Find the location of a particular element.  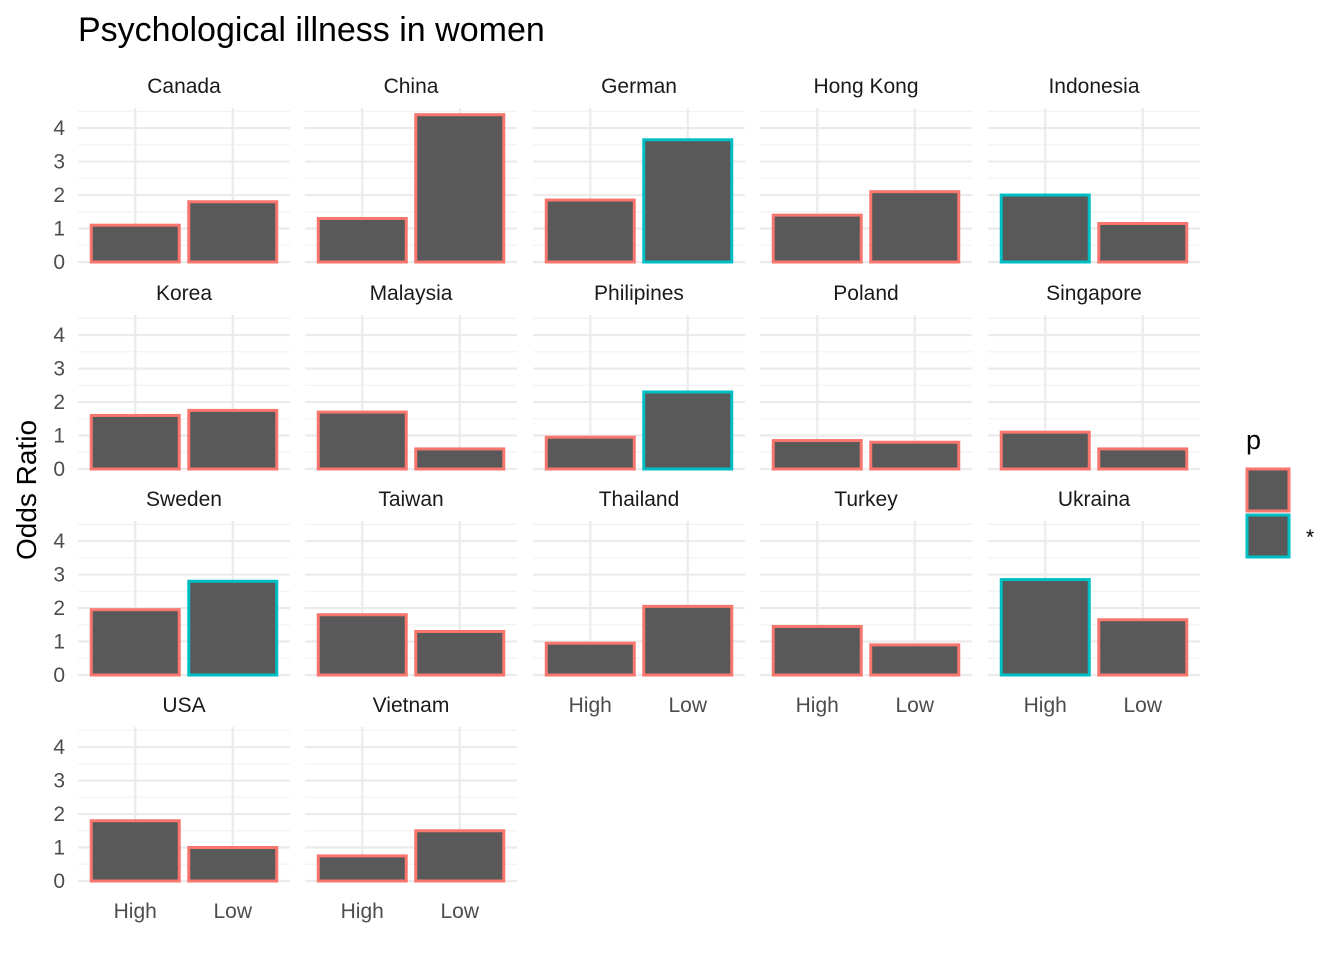

legend-key-not-significant is located at coordinates (1268, 490).